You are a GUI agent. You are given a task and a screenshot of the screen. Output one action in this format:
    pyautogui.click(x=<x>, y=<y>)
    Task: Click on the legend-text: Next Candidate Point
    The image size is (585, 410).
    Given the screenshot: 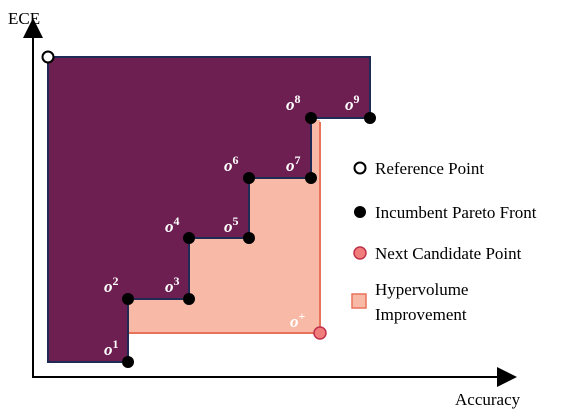 What is the action you would take?
    pyautogui.click(x=448, y=253)
    